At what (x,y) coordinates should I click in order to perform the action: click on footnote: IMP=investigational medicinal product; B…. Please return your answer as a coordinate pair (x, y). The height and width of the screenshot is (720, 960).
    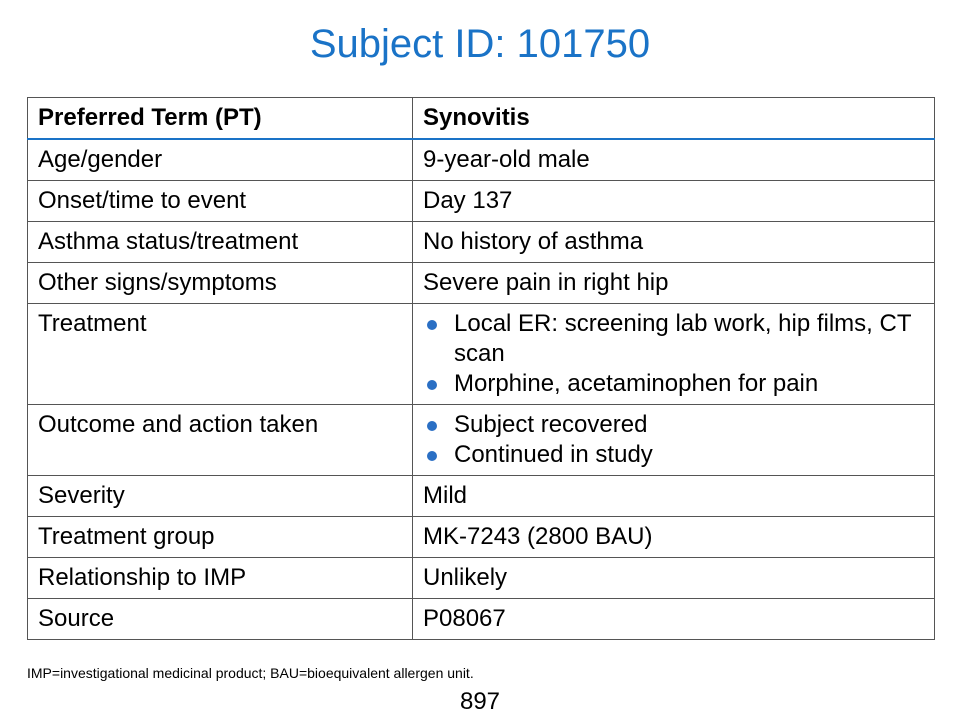
    Looking at the image, I should click on (250, 673).